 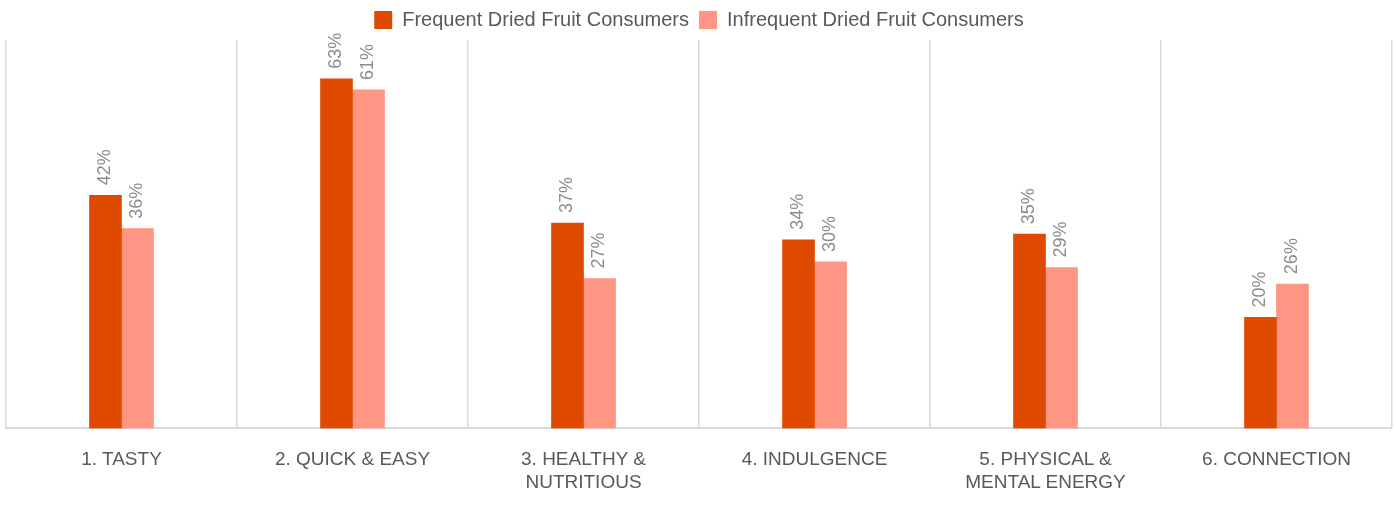 I want to click on data-label: 27%, so click(x=598, y=250).